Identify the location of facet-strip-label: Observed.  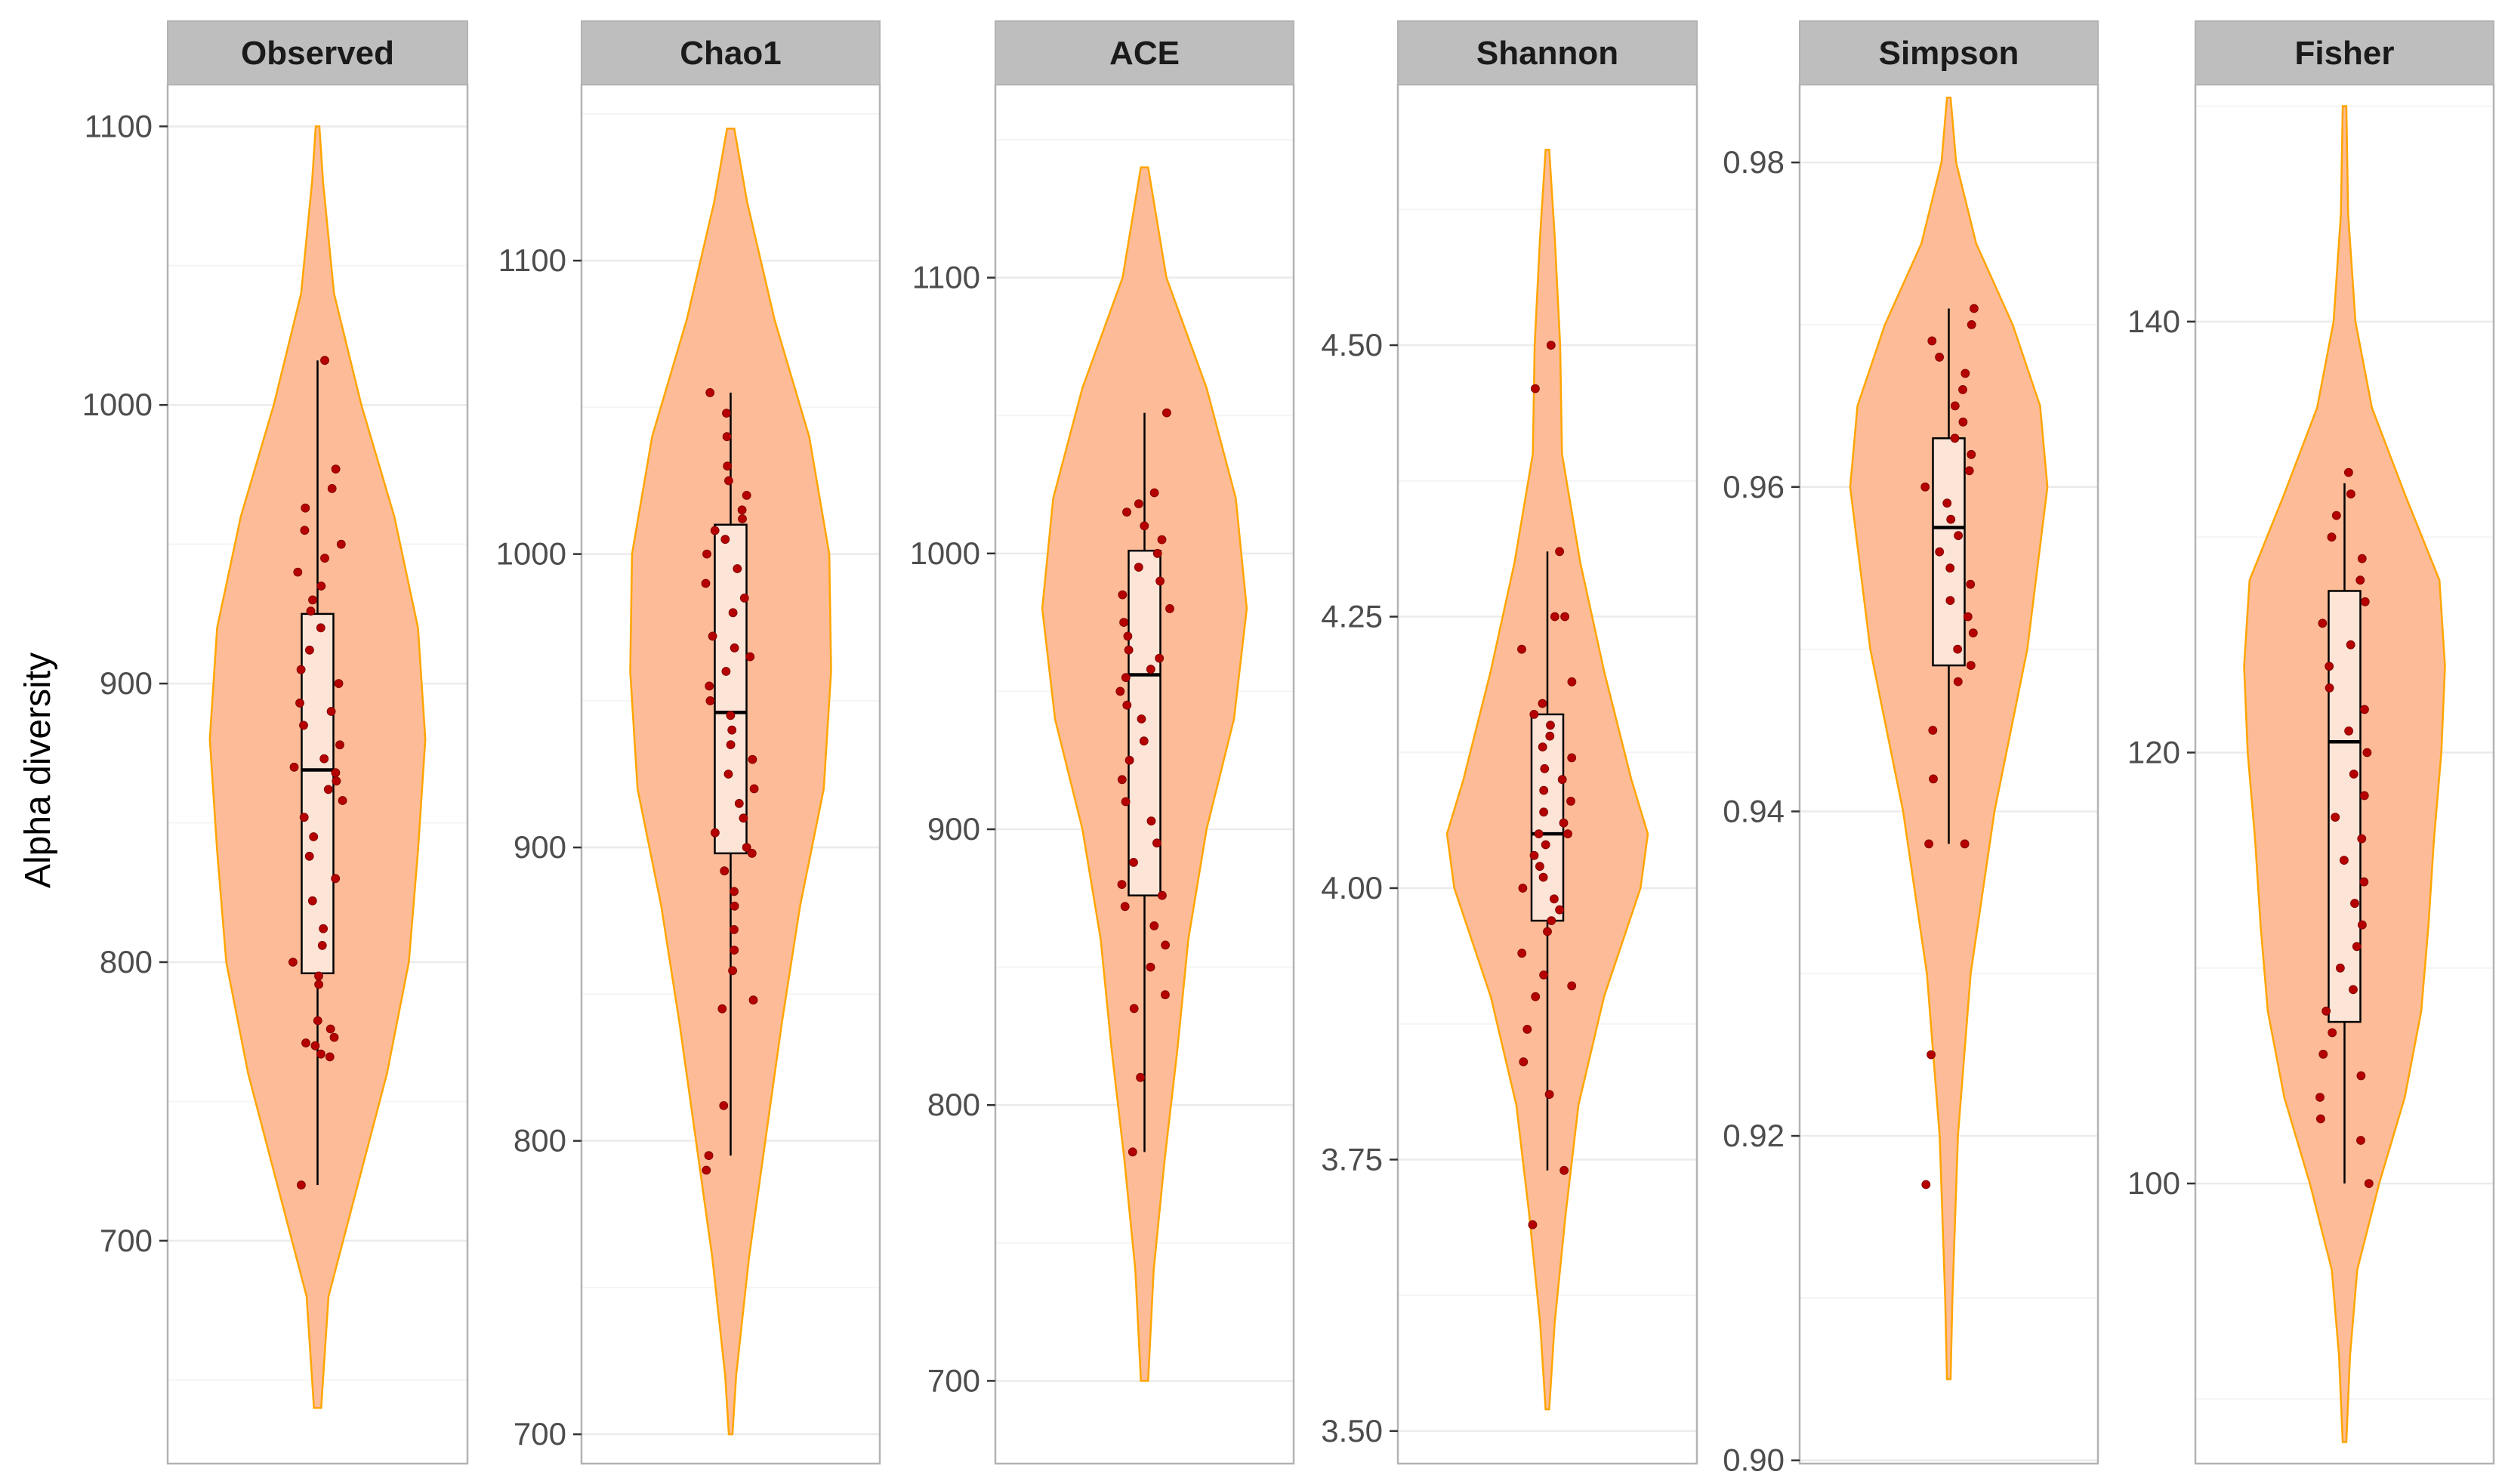
(317, 53).